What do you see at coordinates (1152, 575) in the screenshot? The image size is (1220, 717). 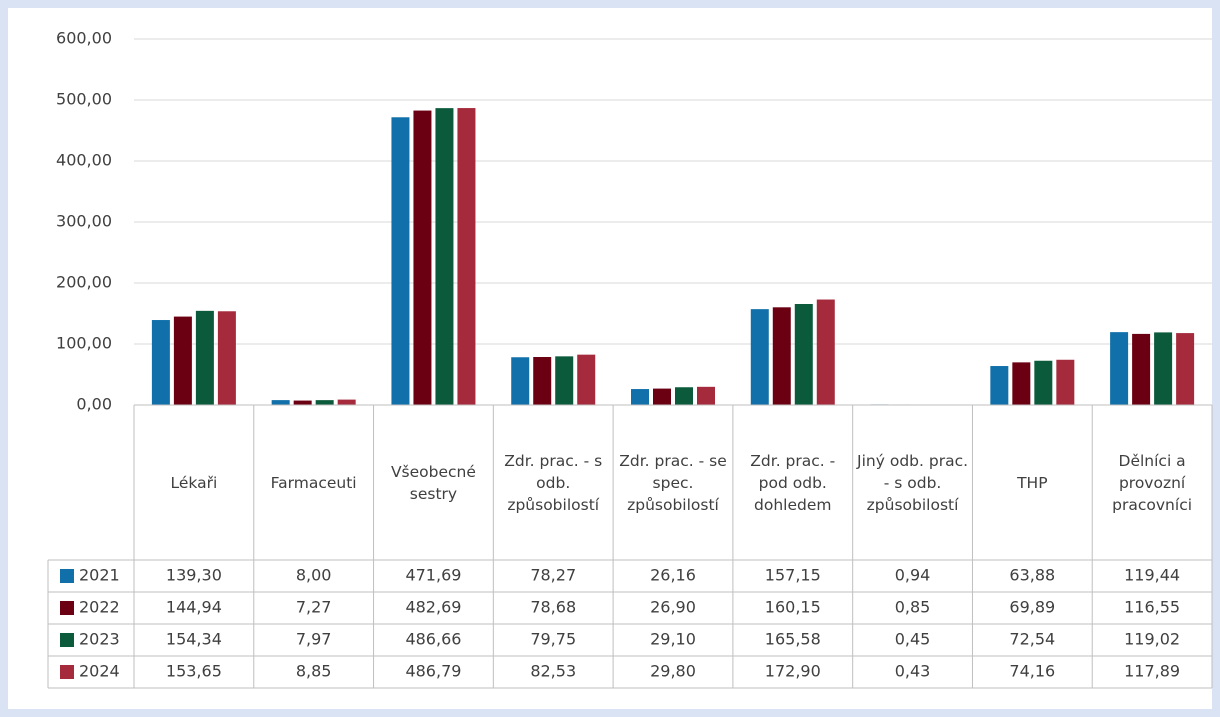 I see `table-value: 119,44` at bounding box center [1152, 575].